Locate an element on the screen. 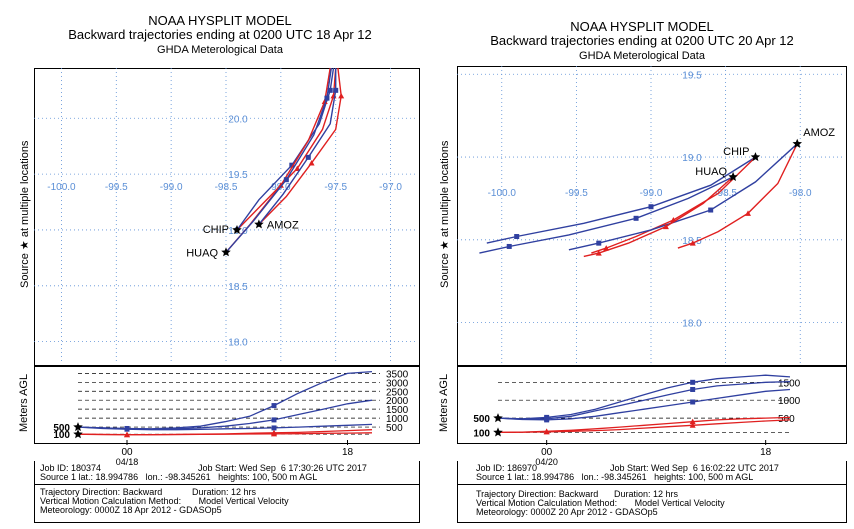  info-box is located at coordinates (227, 492).